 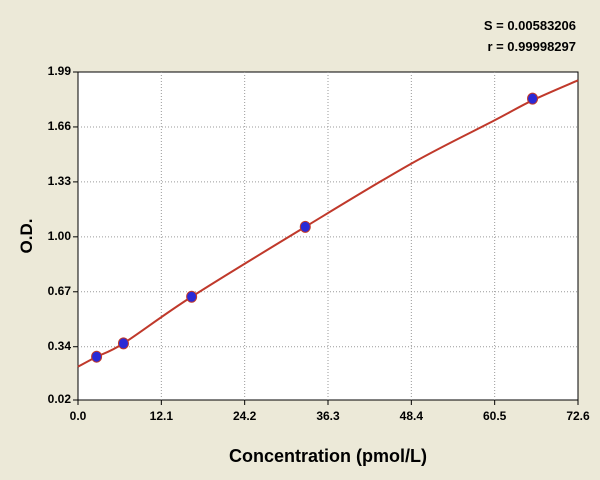 What do you see at coordinates (530, 25) in the screenshot?
I see `s-value-label: S = 0.00583206` at bounding box center [530, 25].